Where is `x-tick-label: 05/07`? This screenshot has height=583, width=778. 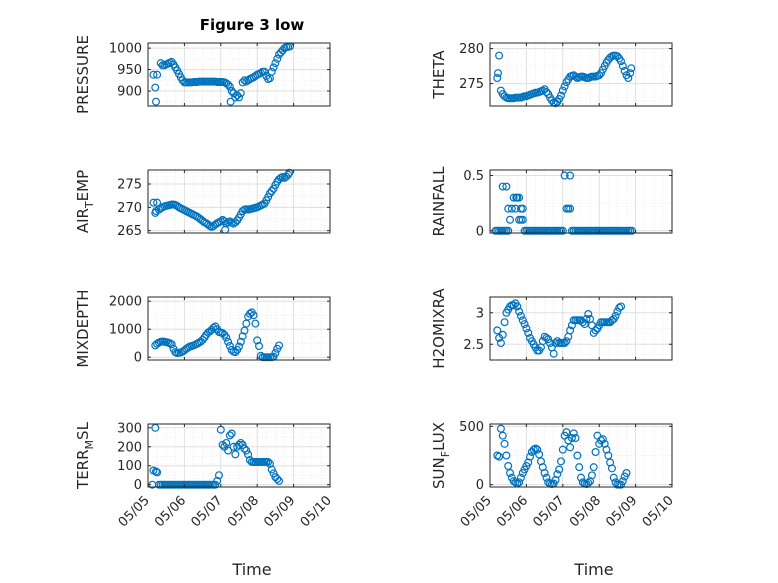 x-tick-label: 05/07 is located at coordinates (207, 511).